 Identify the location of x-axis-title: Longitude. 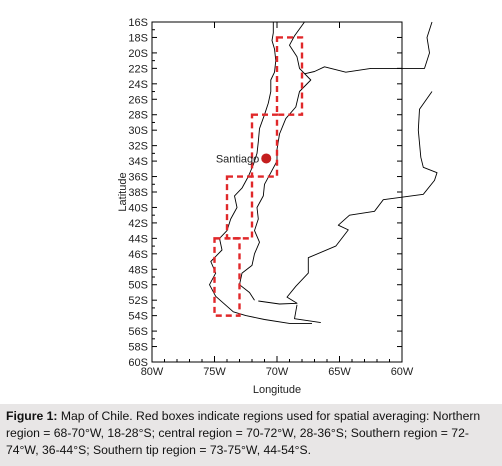
(277, 390).